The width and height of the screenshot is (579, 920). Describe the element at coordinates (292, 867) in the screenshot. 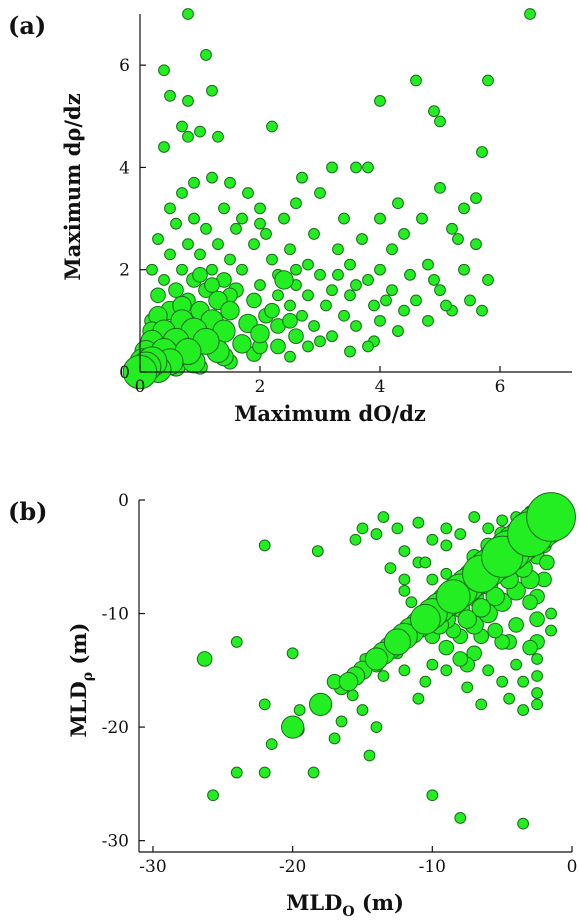

I see `x-tick-label: -20` at that location.